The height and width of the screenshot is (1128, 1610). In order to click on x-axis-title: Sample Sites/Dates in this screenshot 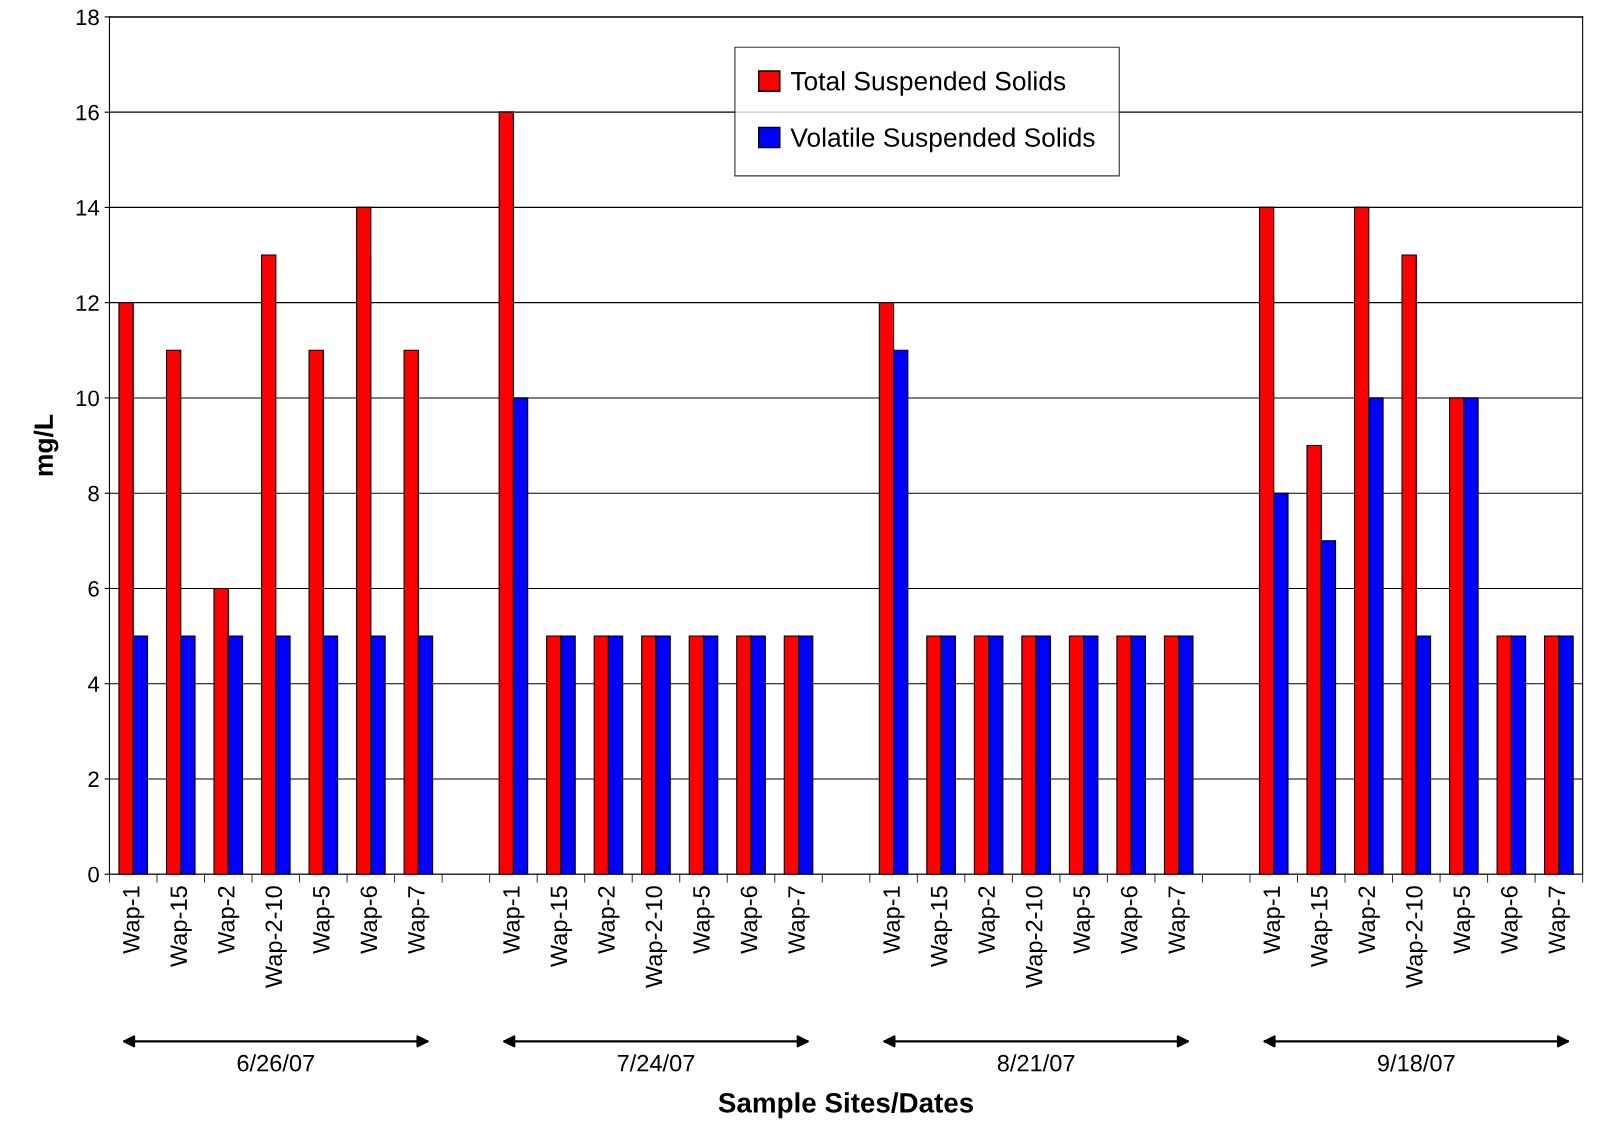, I will do `click(846, 1105)`.